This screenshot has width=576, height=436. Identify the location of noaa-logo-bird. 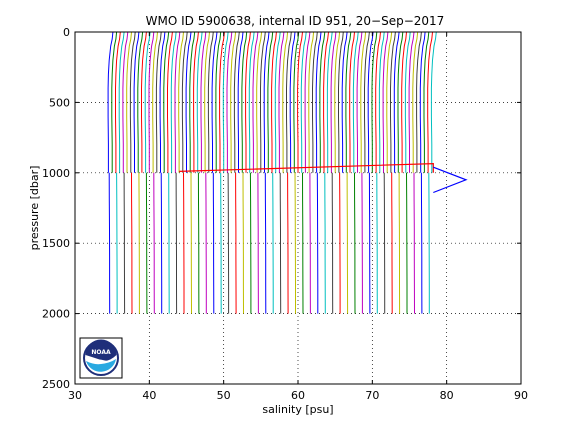
(101, 361).